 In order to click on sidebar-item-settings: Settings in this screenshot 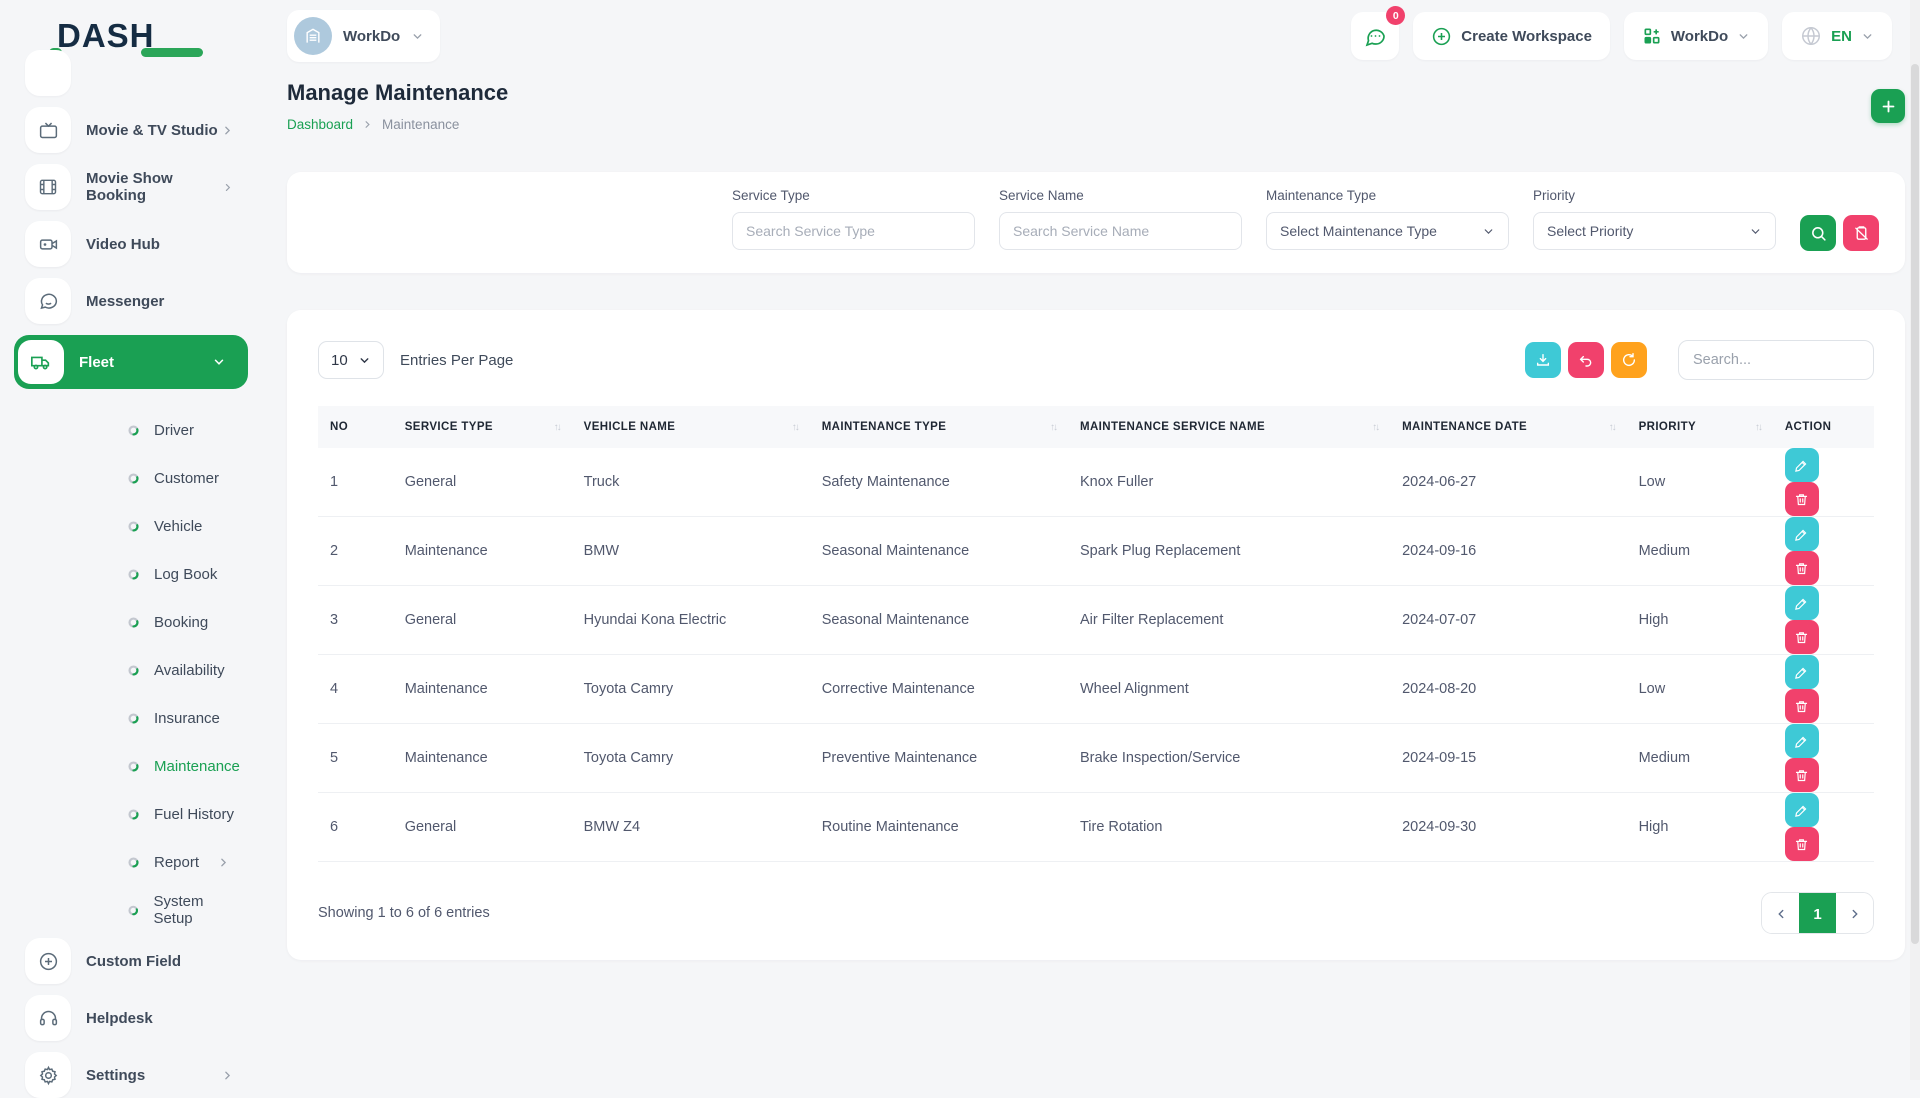, I will do `click(130, 1075)`.